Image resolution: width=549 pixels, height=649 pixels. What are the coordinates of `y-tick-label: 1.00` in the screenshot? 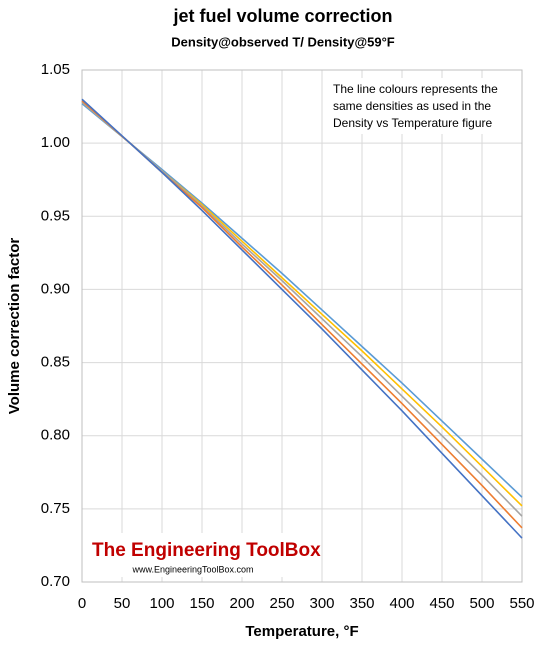 It's located at (55, 142).